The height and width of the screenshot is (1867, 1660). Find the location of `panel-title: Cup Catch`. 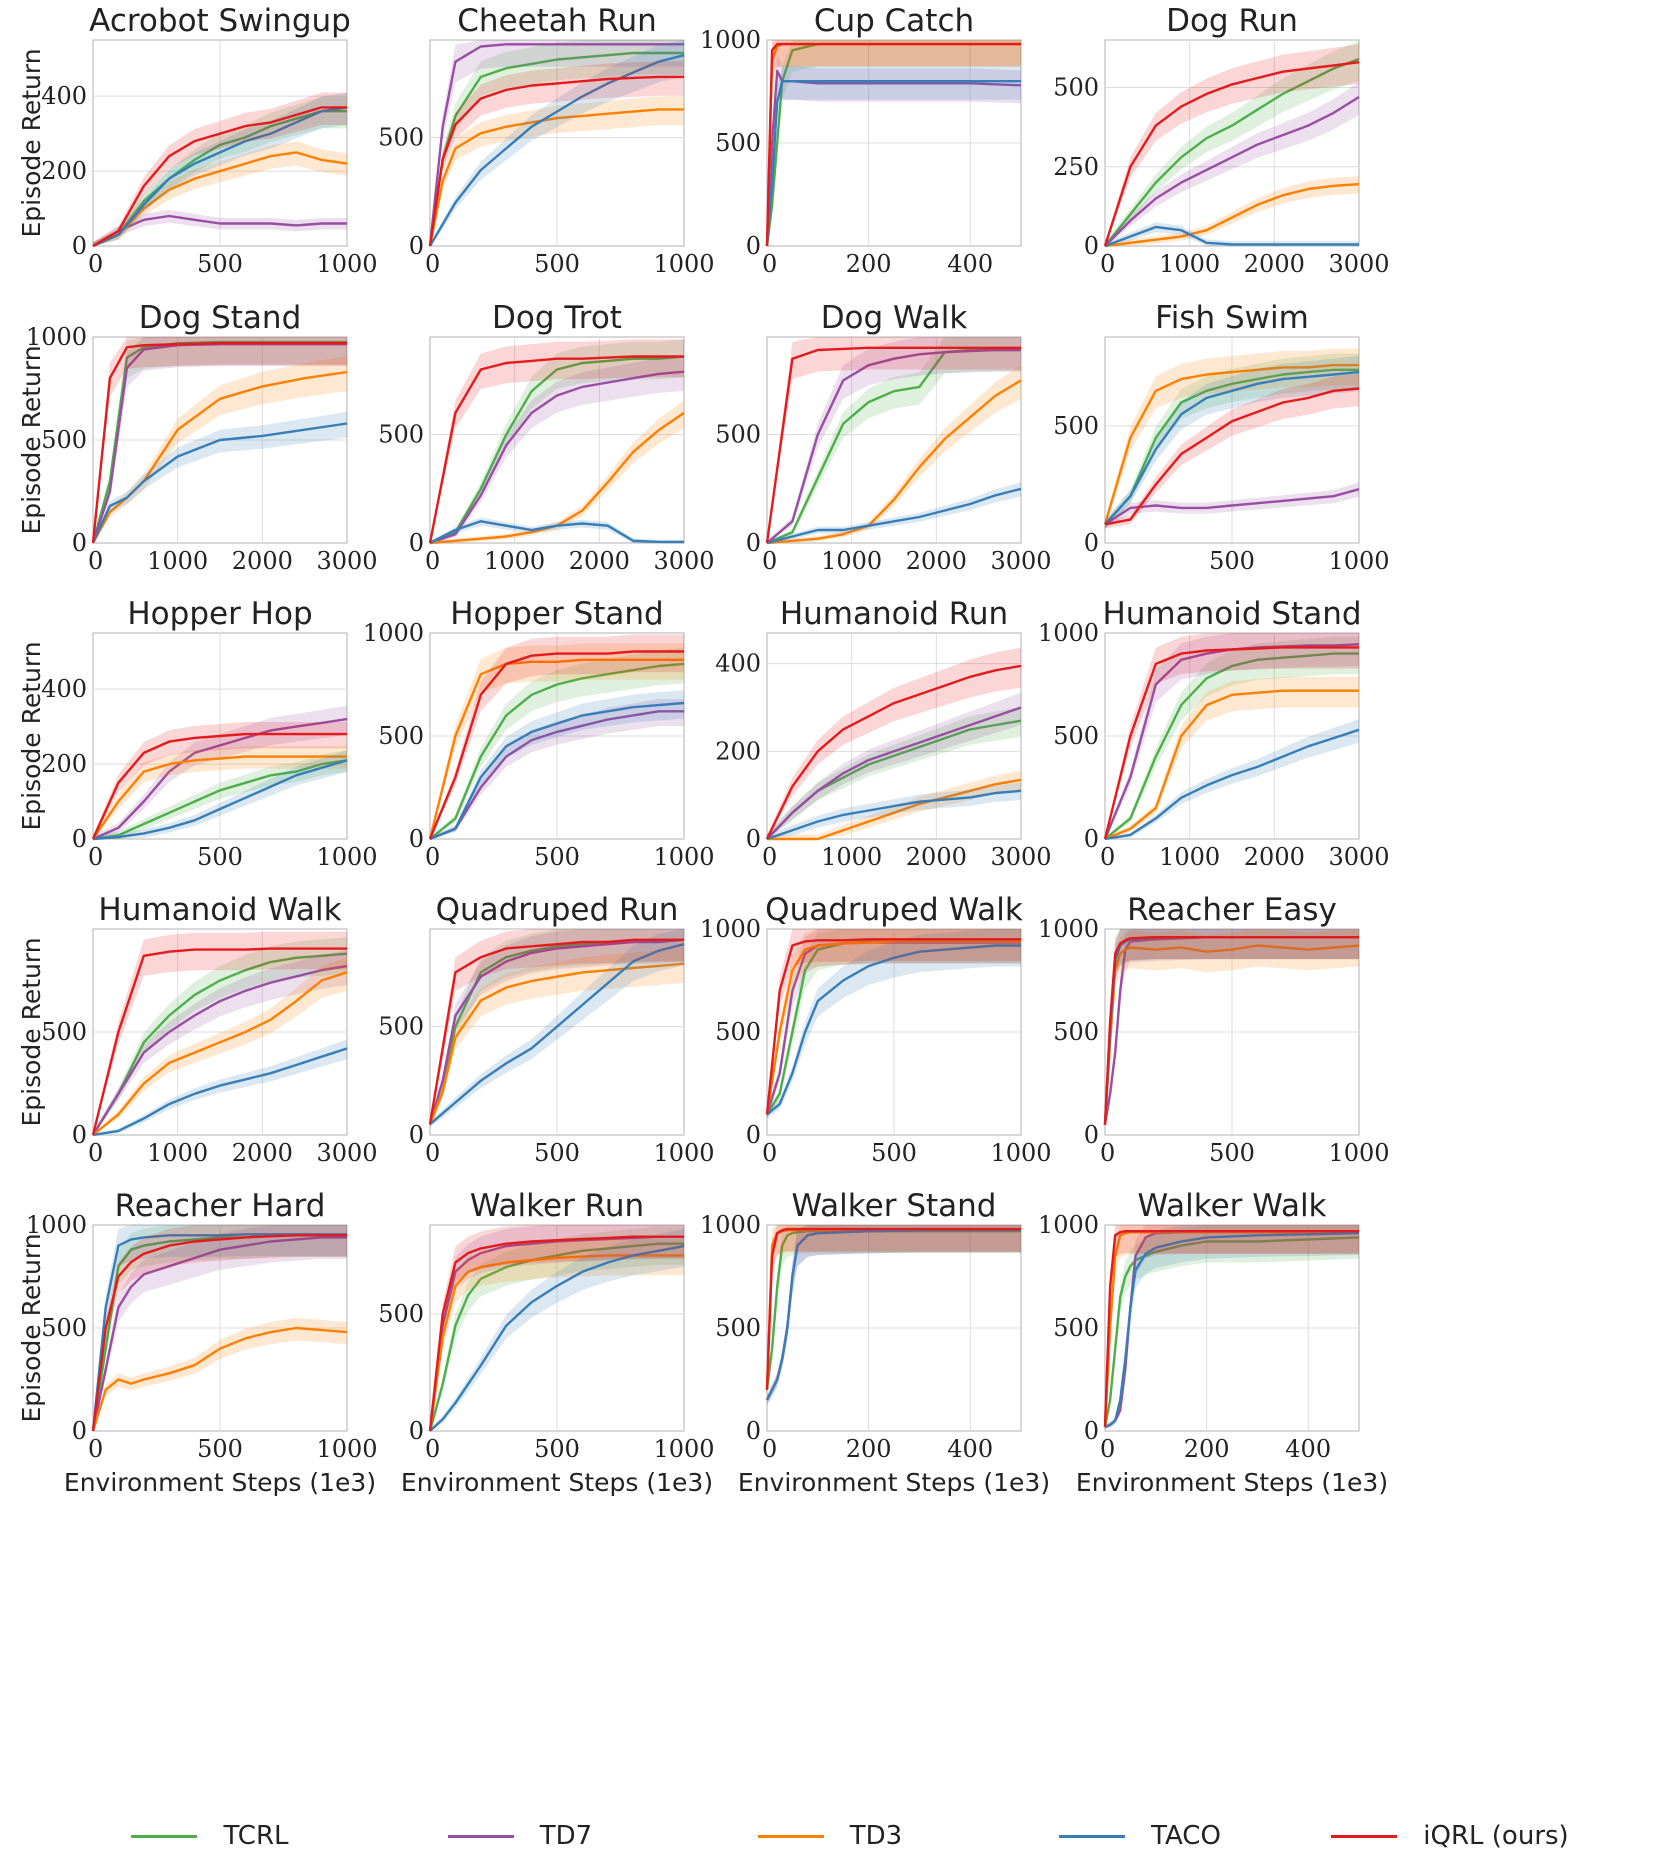

panel-title: Cup Catch is located at coordinates (894, 21).